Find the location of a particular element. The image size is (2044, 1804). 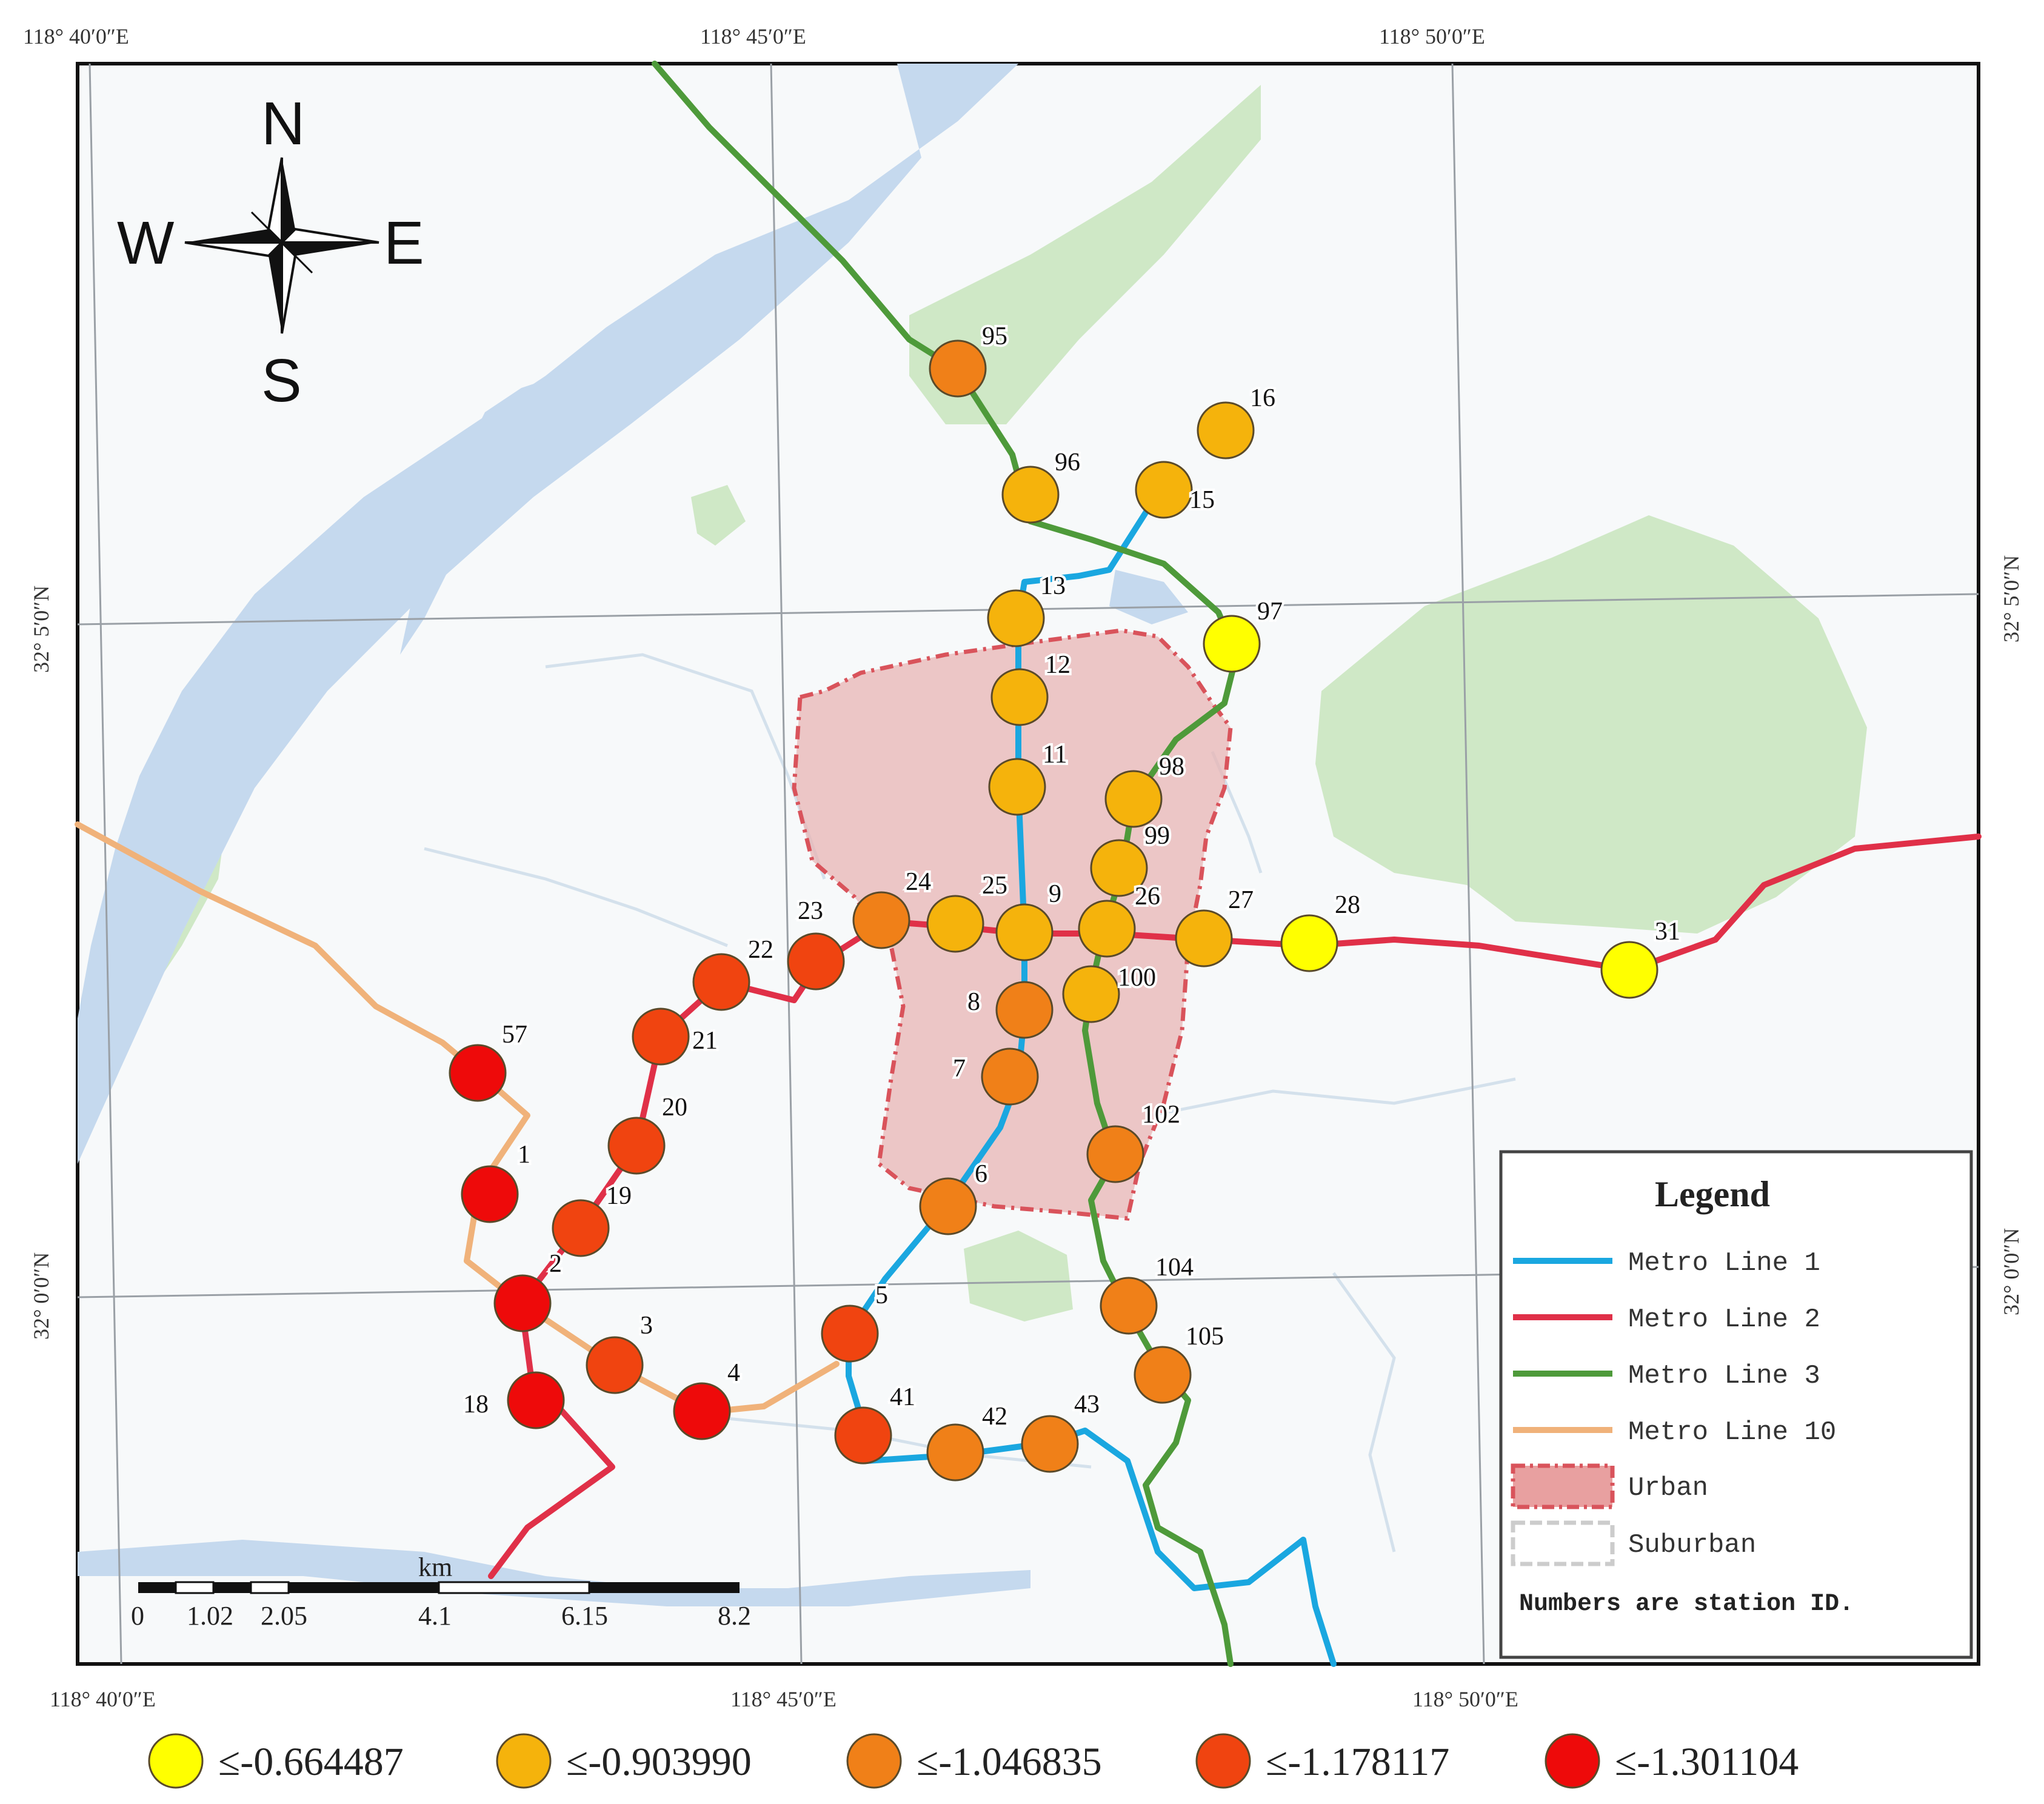

river-lake is located at coordinates (1148, 597).